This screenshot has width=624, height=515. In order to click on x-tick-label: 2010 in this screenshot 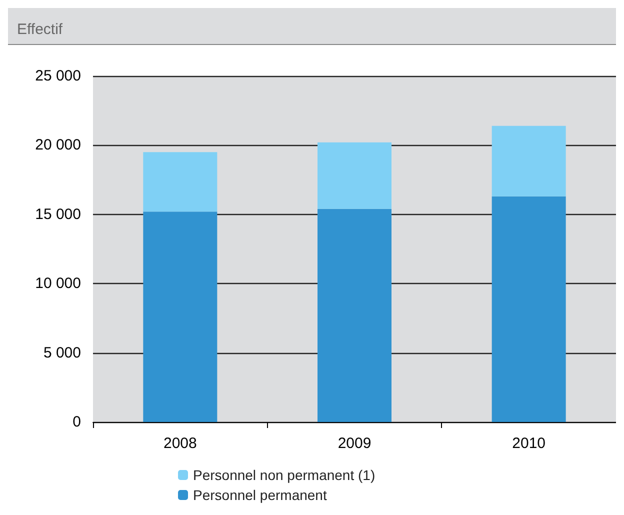, I will do `click(529, 443)`.